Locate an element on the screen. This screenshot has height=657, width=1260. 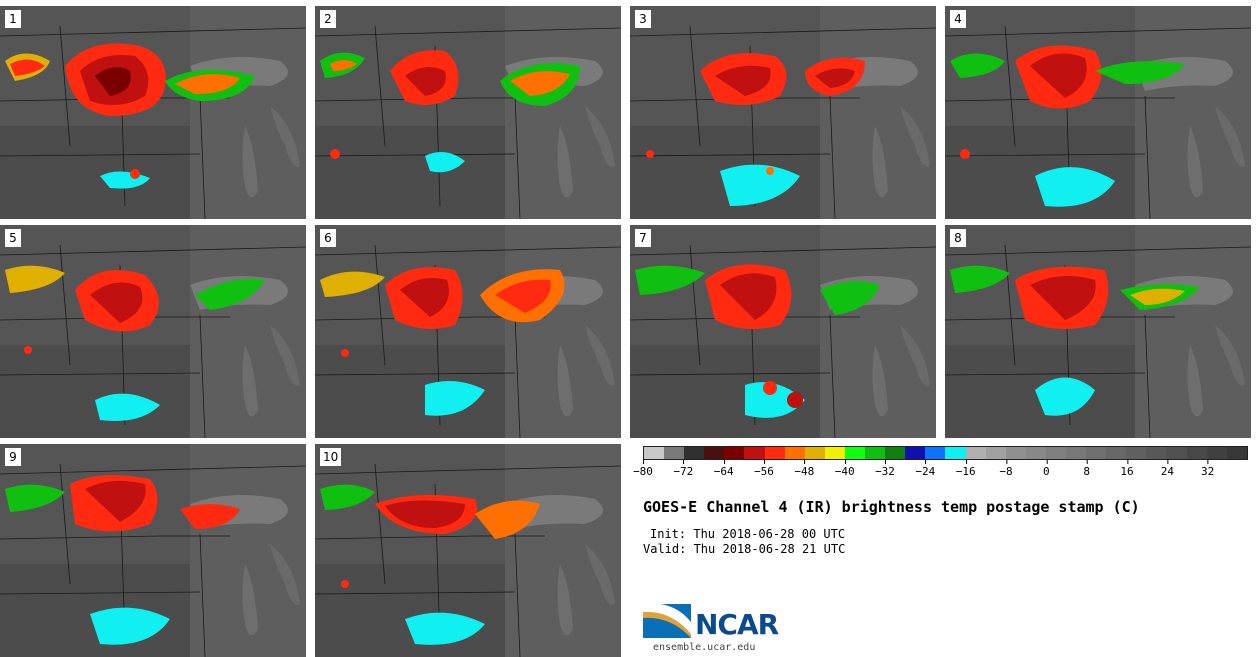
colorbar-tick-label: 16 is located at coordinates (1127, 471).